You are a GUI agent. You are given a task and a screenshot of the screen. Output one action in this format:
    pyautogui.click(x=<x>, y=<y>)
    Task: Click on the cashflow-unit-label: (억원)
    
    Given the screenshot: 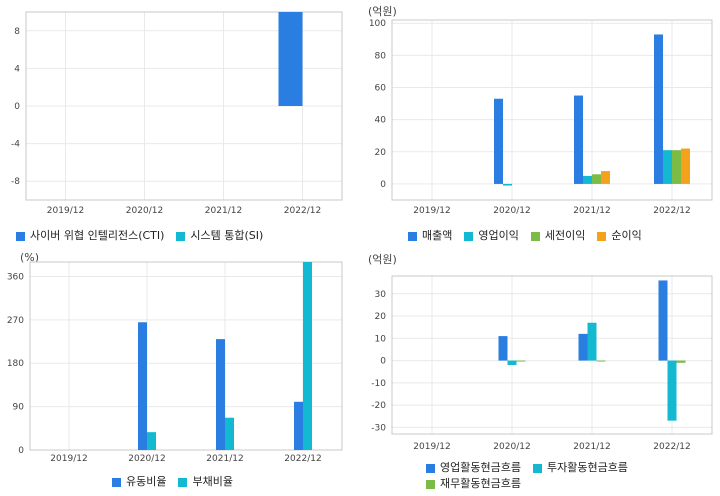 What is the action you would take?
    pyautogui.click(x=382, y=259)
    